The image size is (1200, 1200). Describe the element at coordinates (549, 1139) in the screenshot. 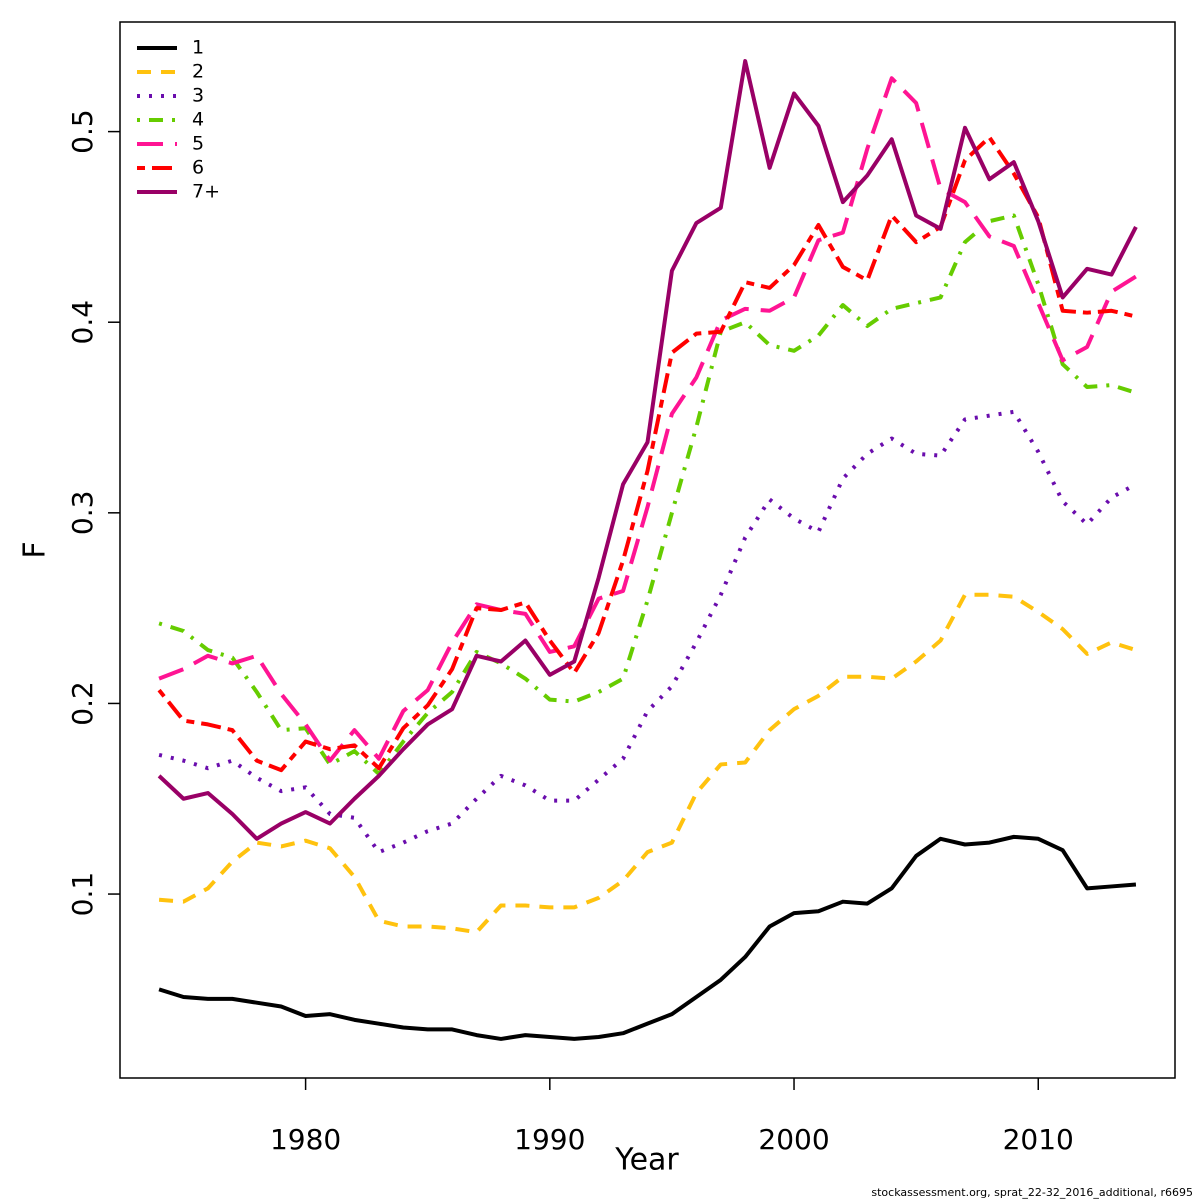

I see `x-tick-label: 1990` at that location.